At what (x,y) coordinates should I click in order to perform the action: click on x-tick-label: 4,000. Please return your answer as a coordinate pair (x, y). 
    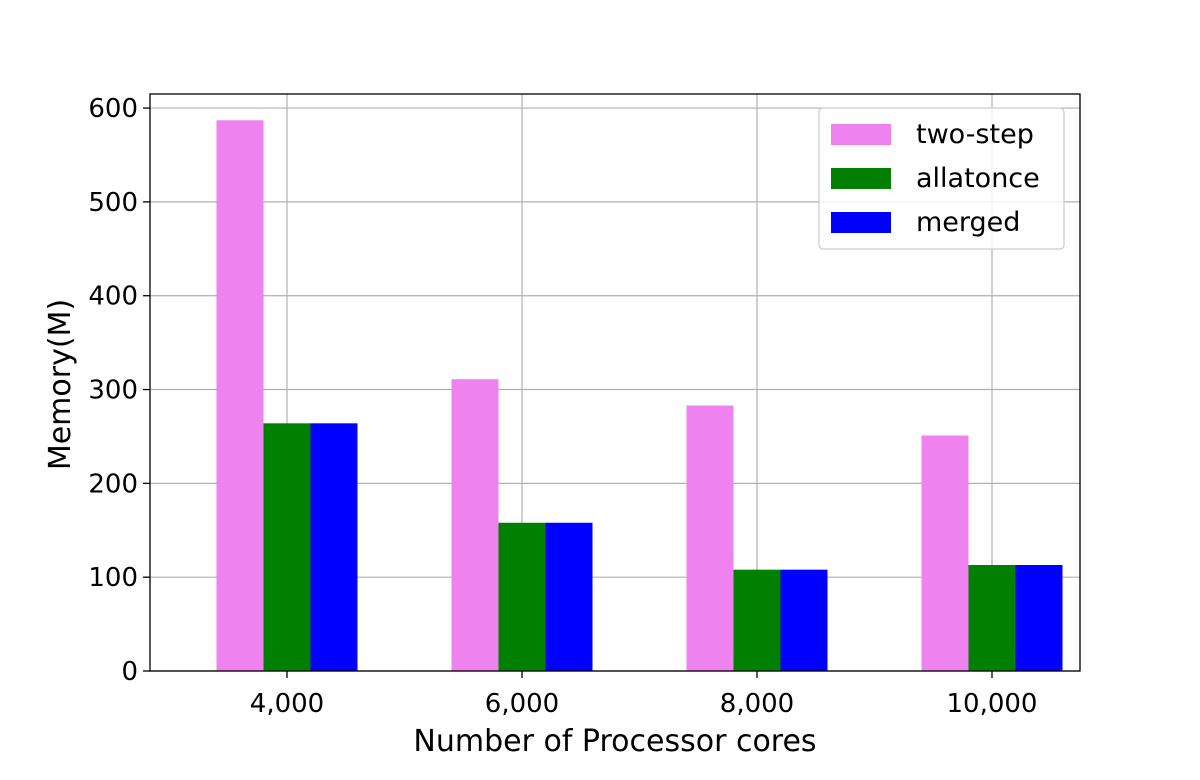
    Looking at the image, I should click on (287, 704).